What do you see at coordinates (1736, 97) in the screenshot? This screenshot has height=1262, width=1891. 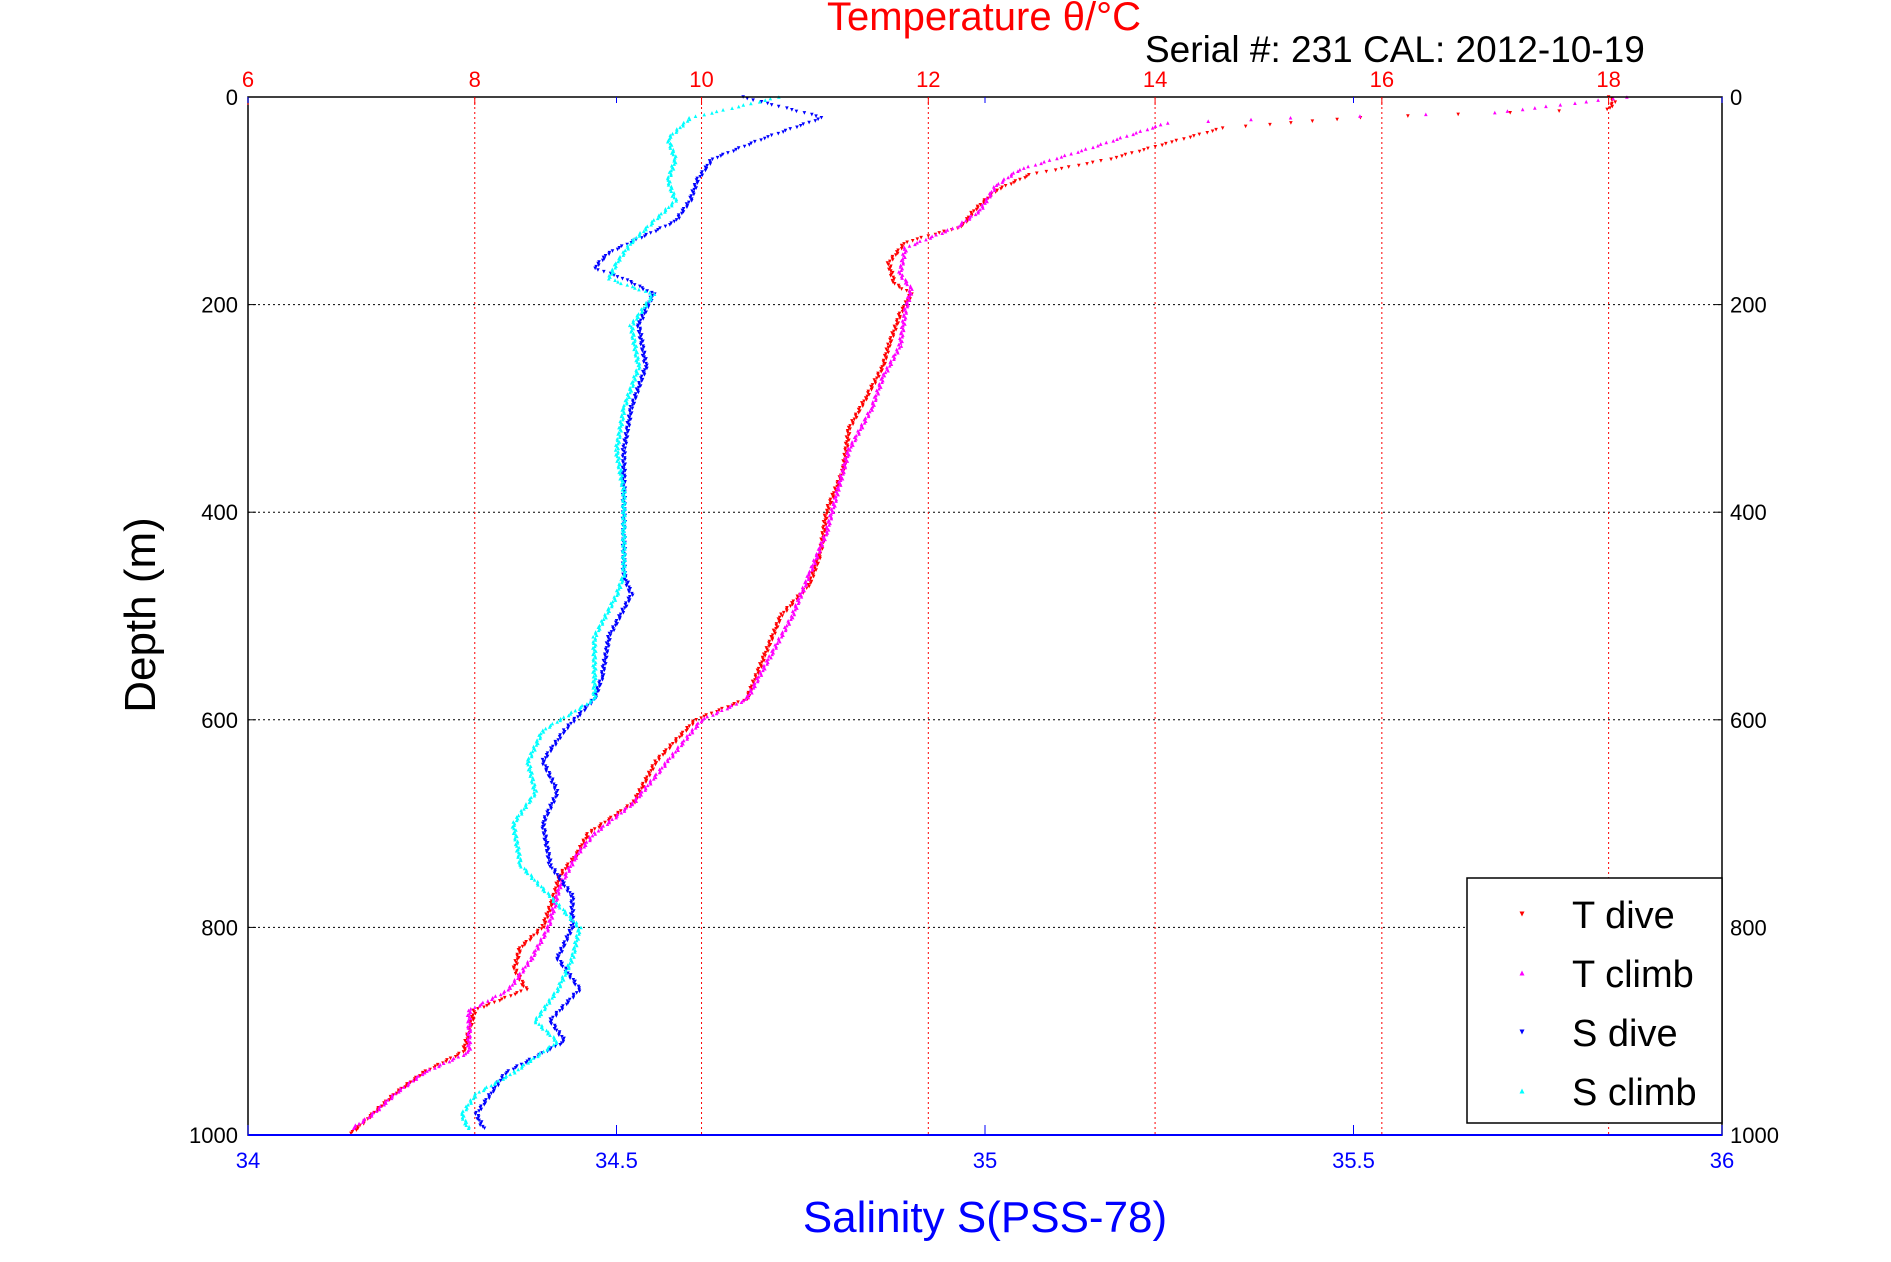 I see `y-tick-label-right: 0` at bounding box center [1736, 97].